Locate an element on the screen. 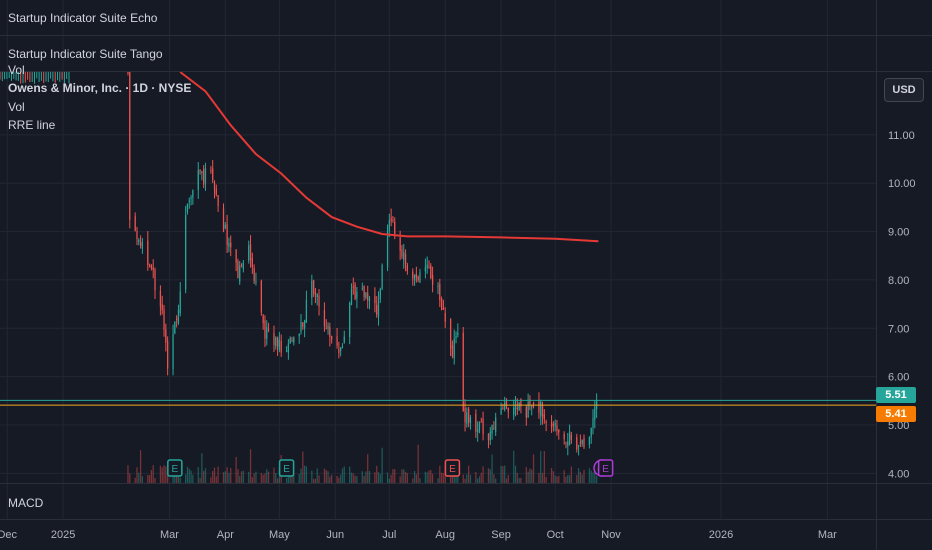  x-tick-label: 2026 is located at coordinates (721, 535).